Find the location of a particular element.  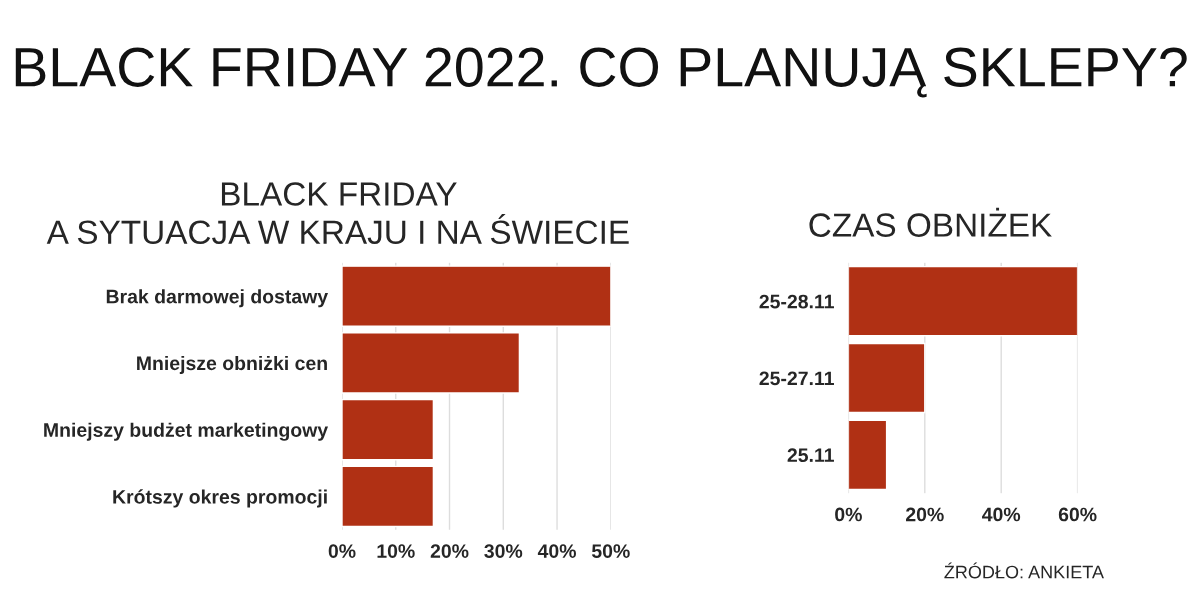

y-tick-label: Krótszy okres promocji is located at coordinates (220, 498).